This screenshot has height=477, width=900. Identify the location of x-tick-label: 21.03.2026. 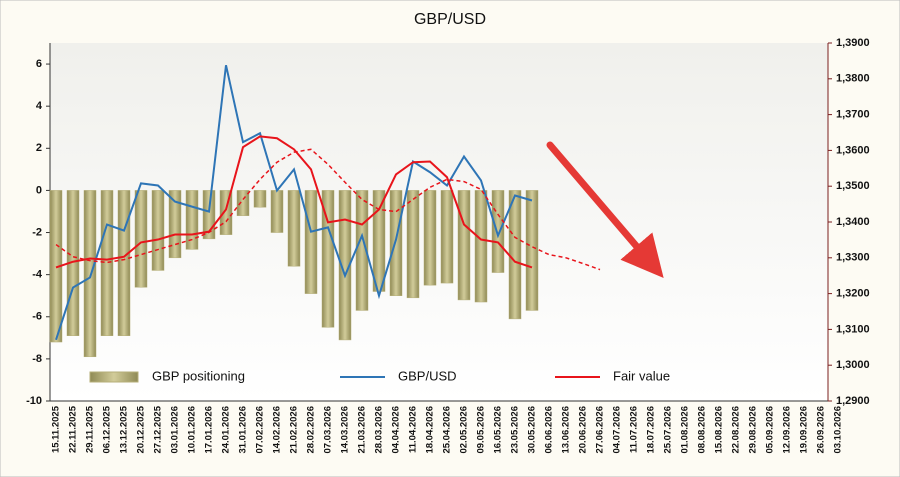
(362, 430).